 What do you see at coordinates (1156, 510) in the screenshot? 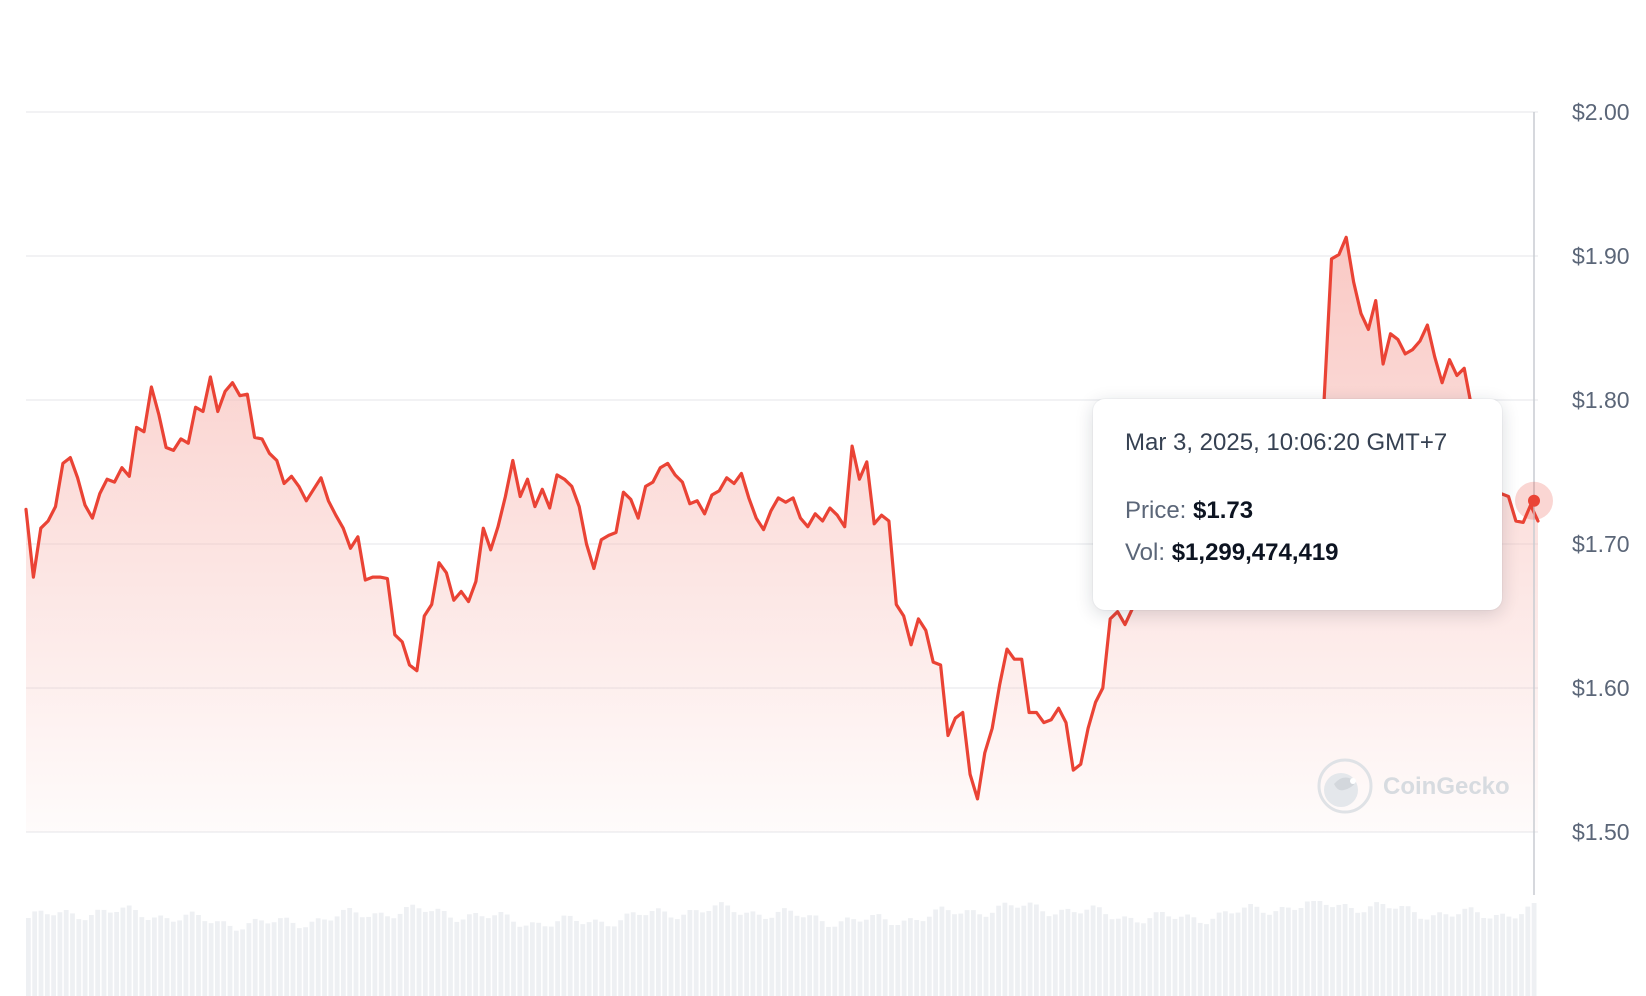
I see `tooltip-price-label: Price:` at bounding box center [1156, 510].